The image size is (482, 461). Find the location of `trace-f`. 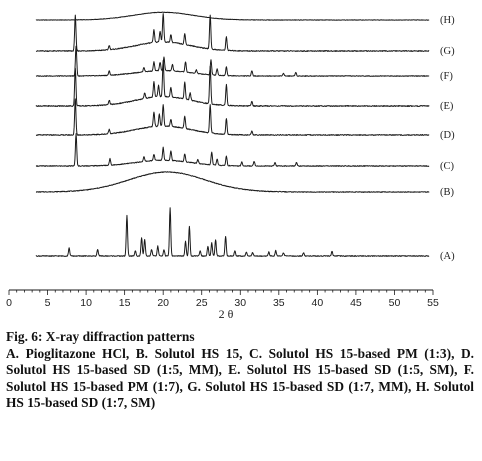

trace-f is located at coordinates (232, 61).